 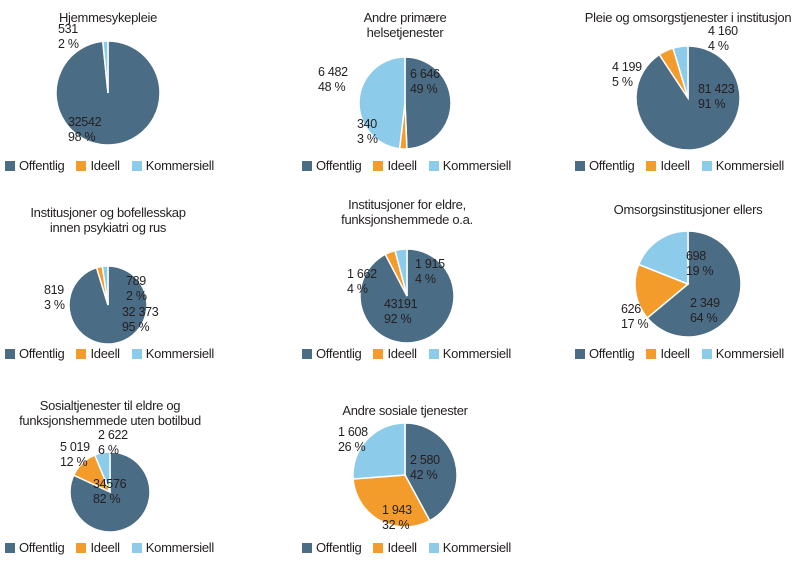 I want to click on chart-title-line: Sosialtjenester til eldre og, so click(x=110, y=405).